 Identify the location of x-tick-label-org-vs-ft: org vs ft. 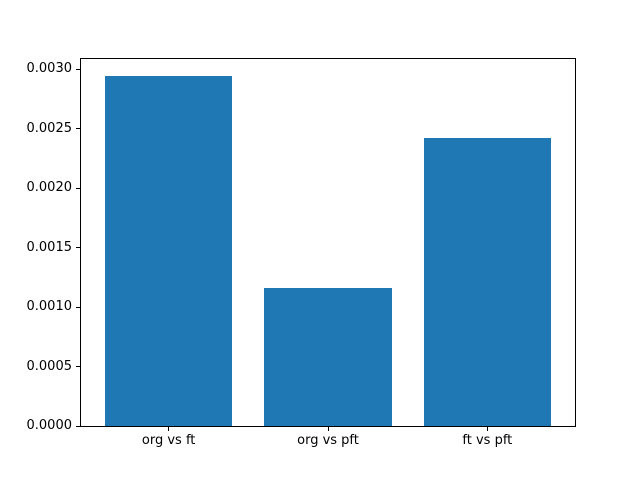
(168, 440).